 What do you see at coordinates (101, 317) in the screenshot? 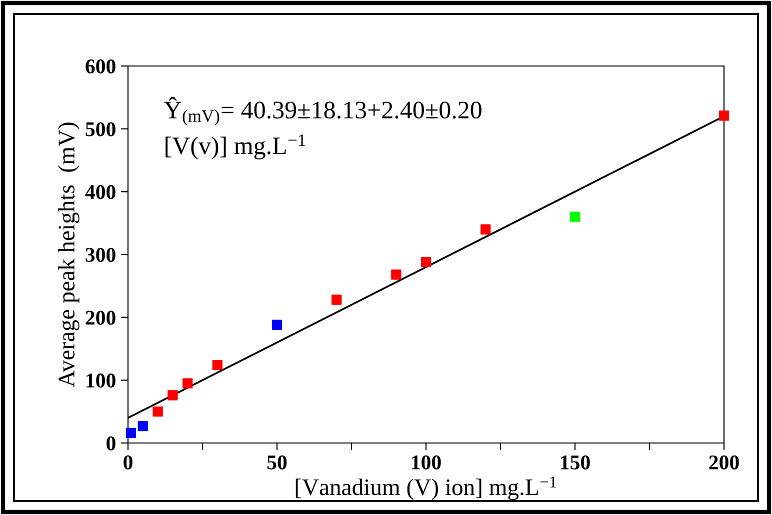
I see `y-tick-label: 200` at bounding box center [101, 317].